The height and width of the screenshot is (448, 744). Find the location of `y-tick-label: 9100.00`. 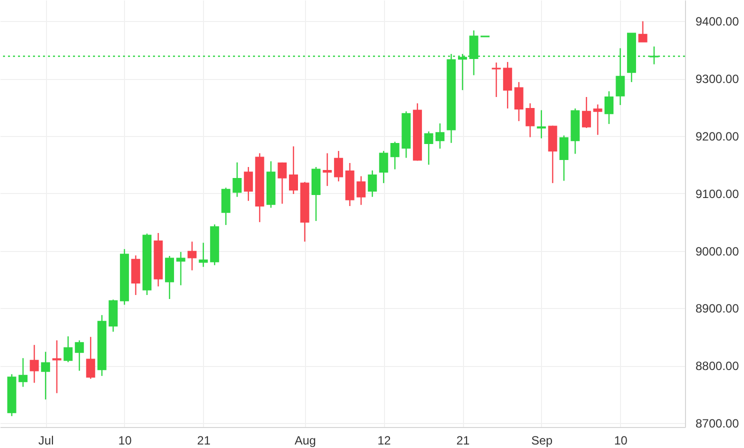

y-tick-label: 9100.00 is located at coordinates (718, 193).